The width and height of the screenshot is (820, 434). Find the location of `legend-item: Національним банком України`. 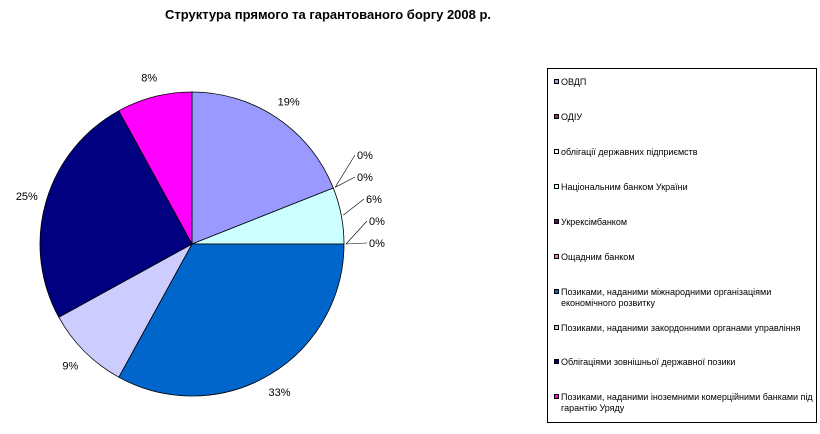

legend-item: Національним банком України is located at coordinates (684, 187).